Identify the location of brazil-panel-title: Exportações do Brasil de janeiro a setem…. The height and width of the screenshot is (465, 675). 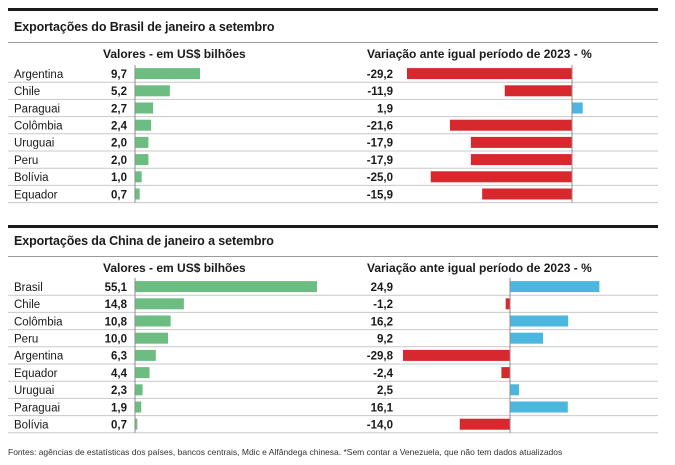
(144, 27).